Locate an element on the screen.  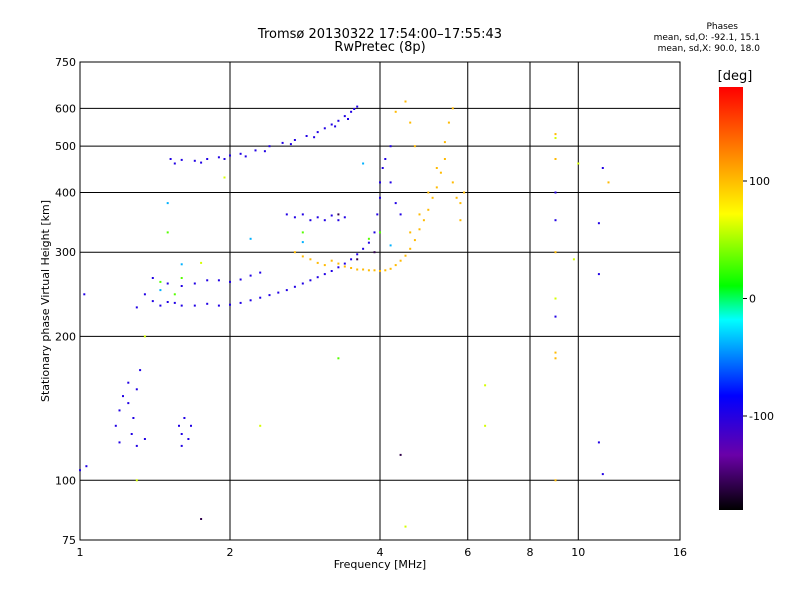
y-tick-label: 75 is located at coordinates (69, 540).